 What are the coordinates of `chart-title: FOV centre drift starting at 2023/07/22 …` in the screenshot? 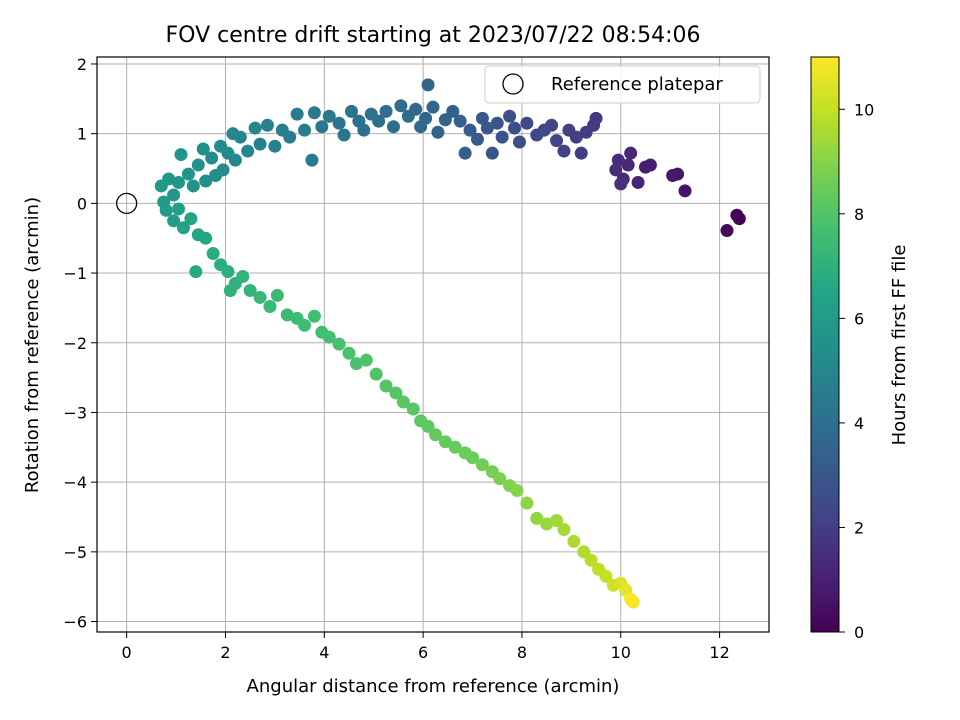 It's located at (433, 35).